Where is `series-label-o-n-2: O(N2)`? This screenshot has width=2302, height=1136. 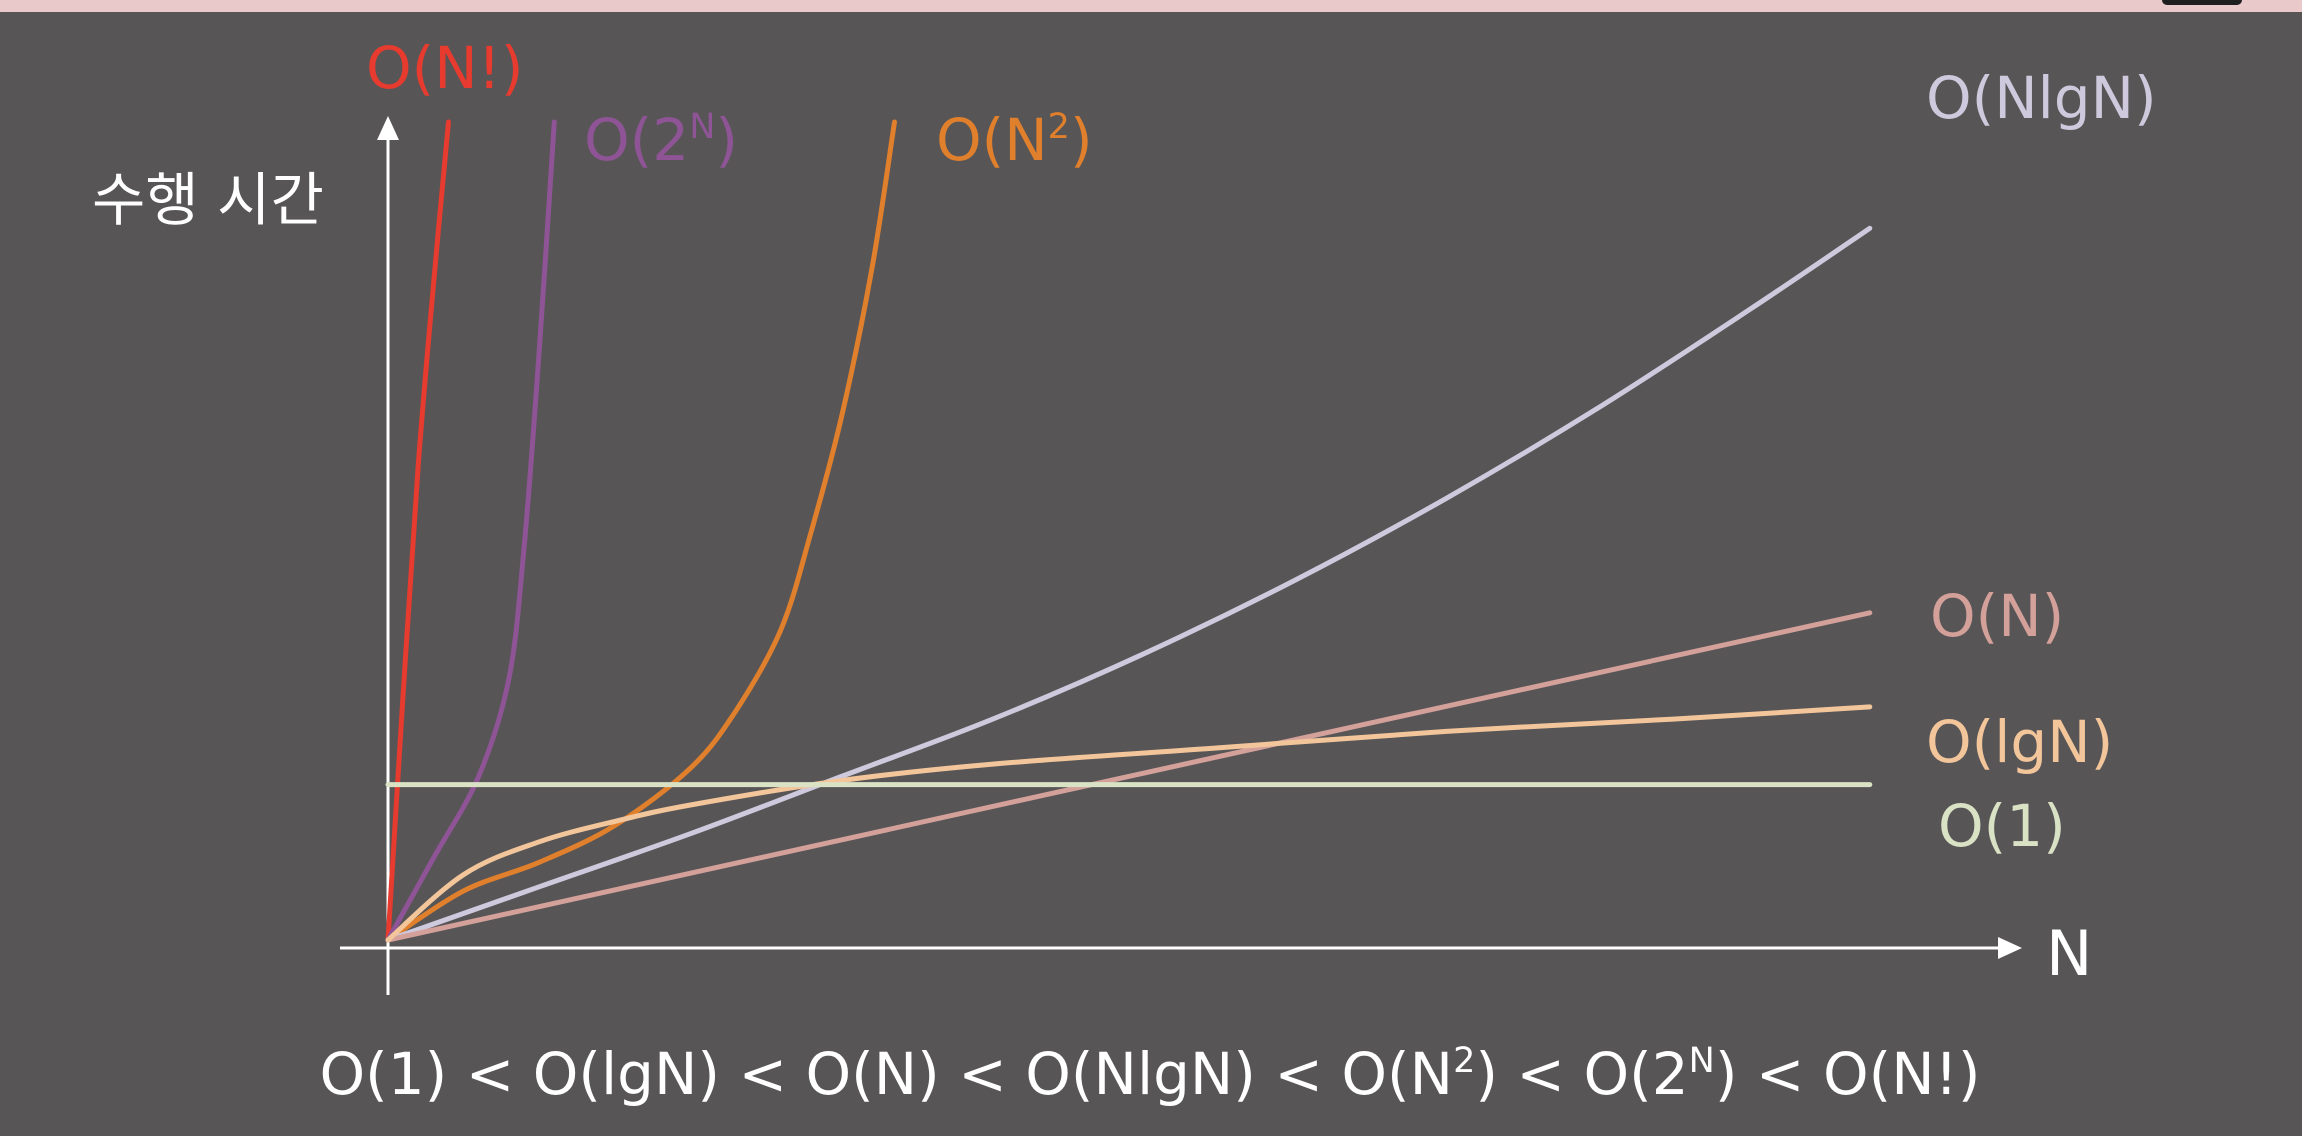
series-label-o-n-2: O(N2) is located at coordinates (1014, 140).